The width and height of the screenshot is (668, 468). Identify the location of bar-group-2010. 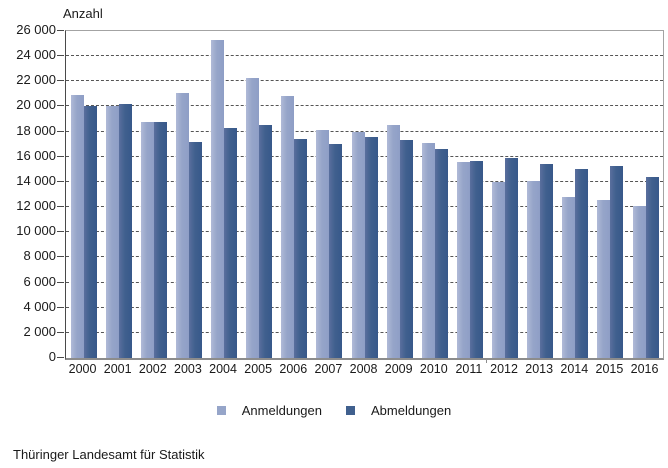
(434, 194).